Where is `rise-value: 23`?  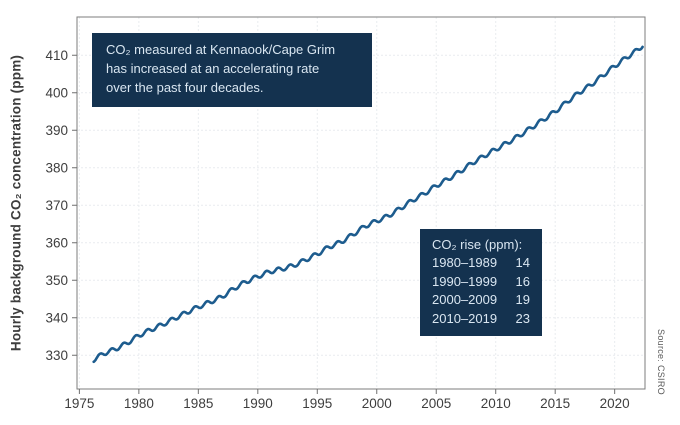
rise-value: 23 is located at coordinates (522, 318).